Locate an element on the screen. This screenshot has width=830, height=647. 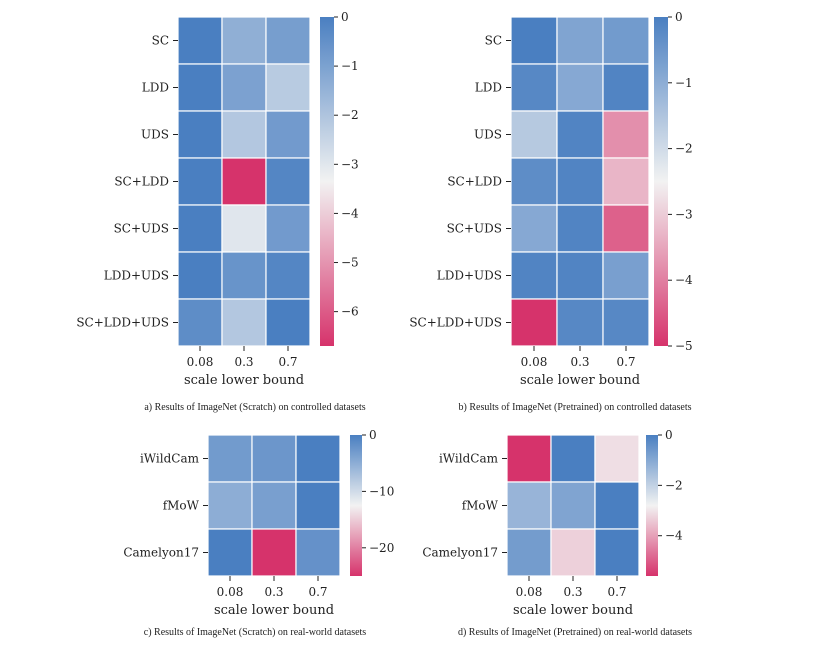
colorbar-d-tick-label: 0 is located at coordinates (669, 435).